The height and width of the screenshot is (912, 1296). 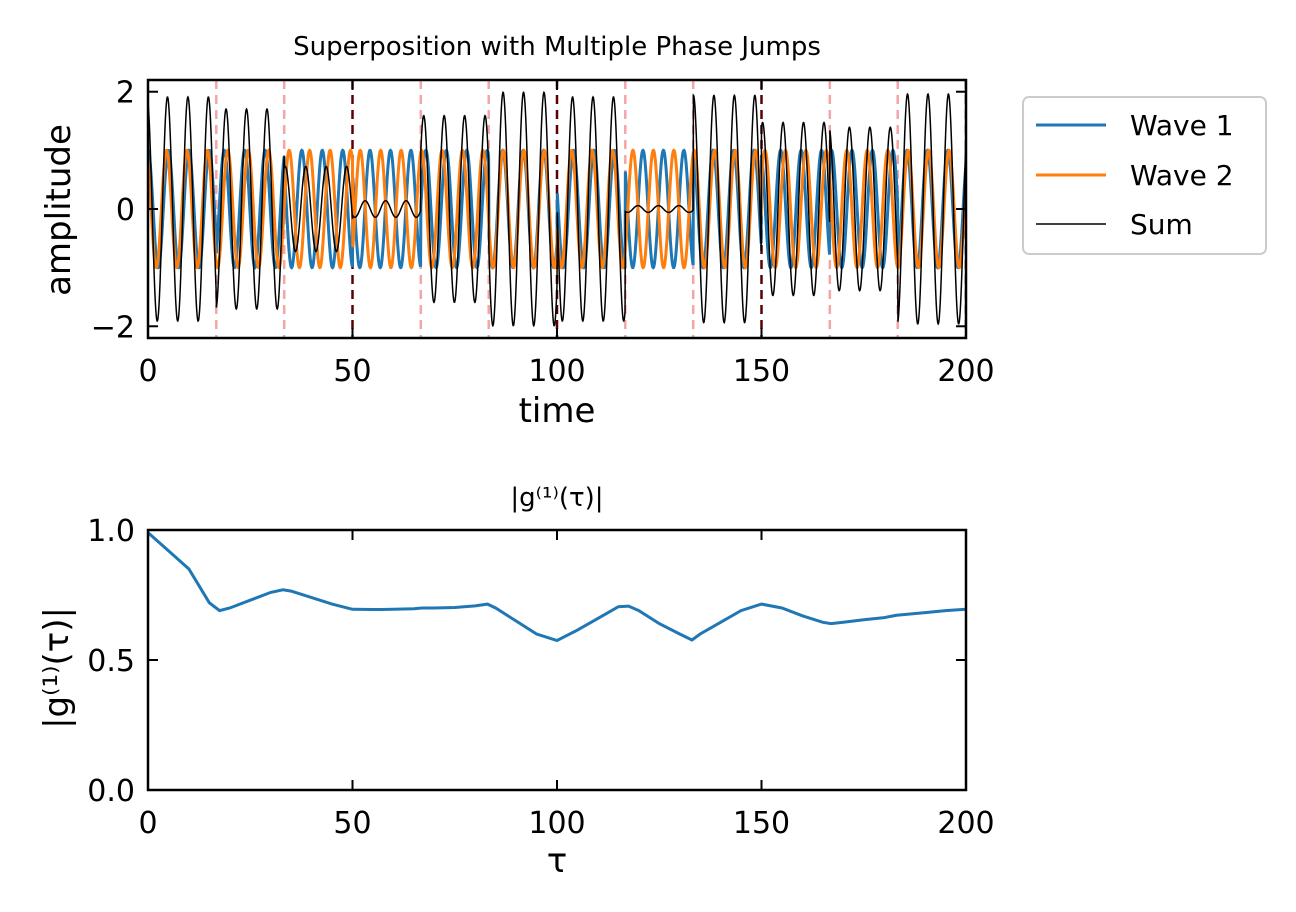 What do you see at coordinates (111, 791) in the screenshot?
I see `y-tick-label: 0.0` at bounding box center [111, 791].